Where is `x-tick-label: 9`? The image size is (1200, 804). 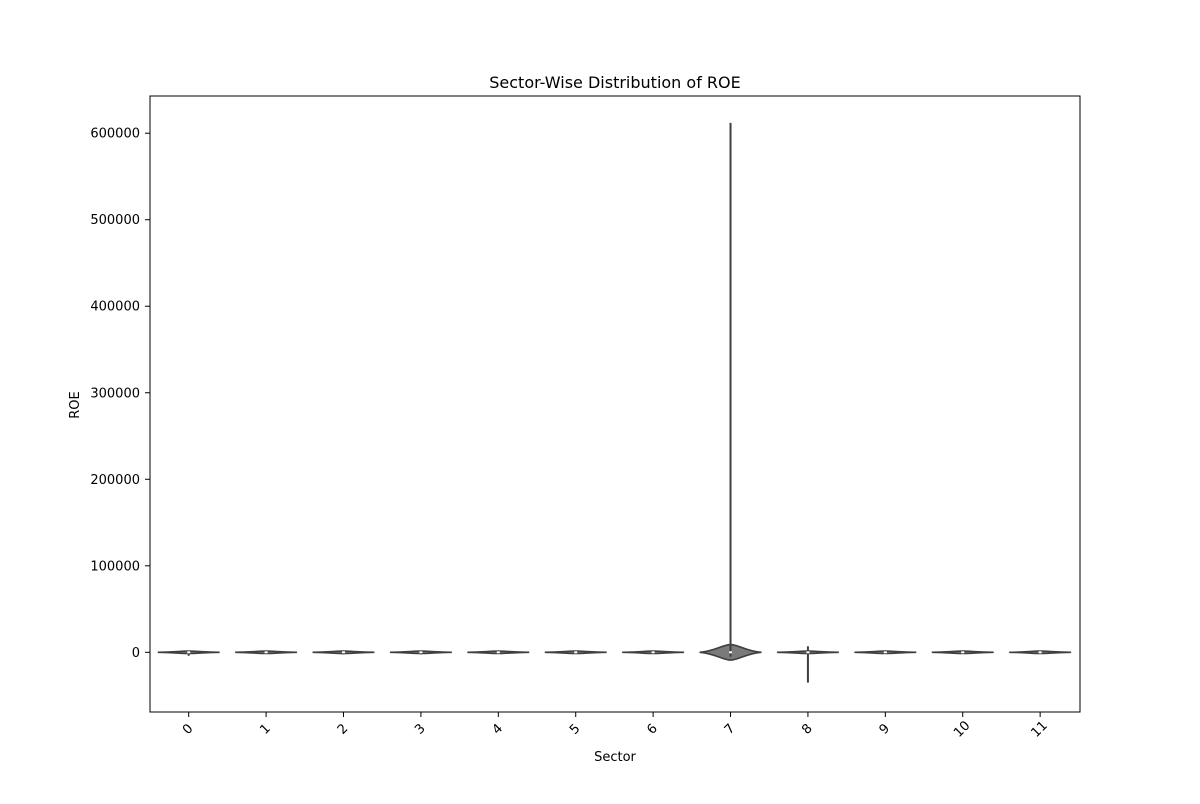 x-tick-label: 9 is located at coordinates (885, 729).